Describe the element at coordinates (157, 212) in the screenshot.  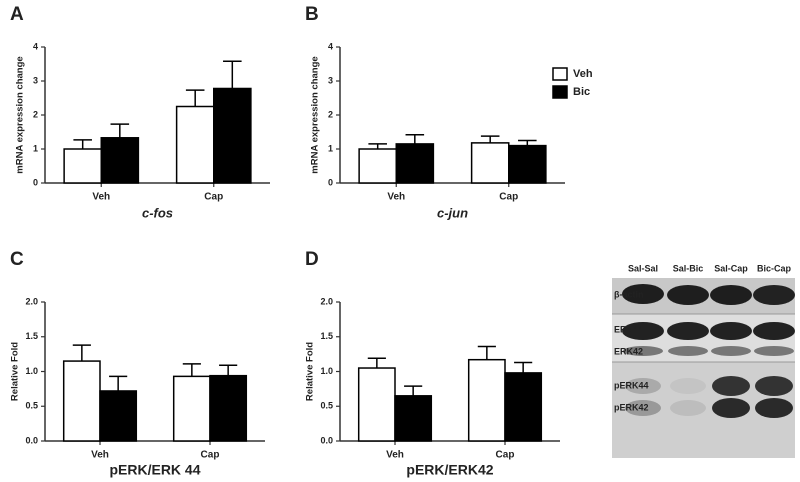
I see `x-axis-label: c-fos` at that location.